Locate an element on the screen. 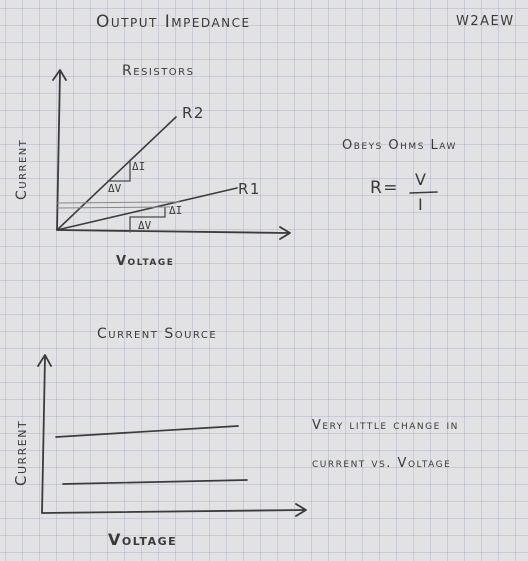  r1-line is located at coordinates (147, 209).